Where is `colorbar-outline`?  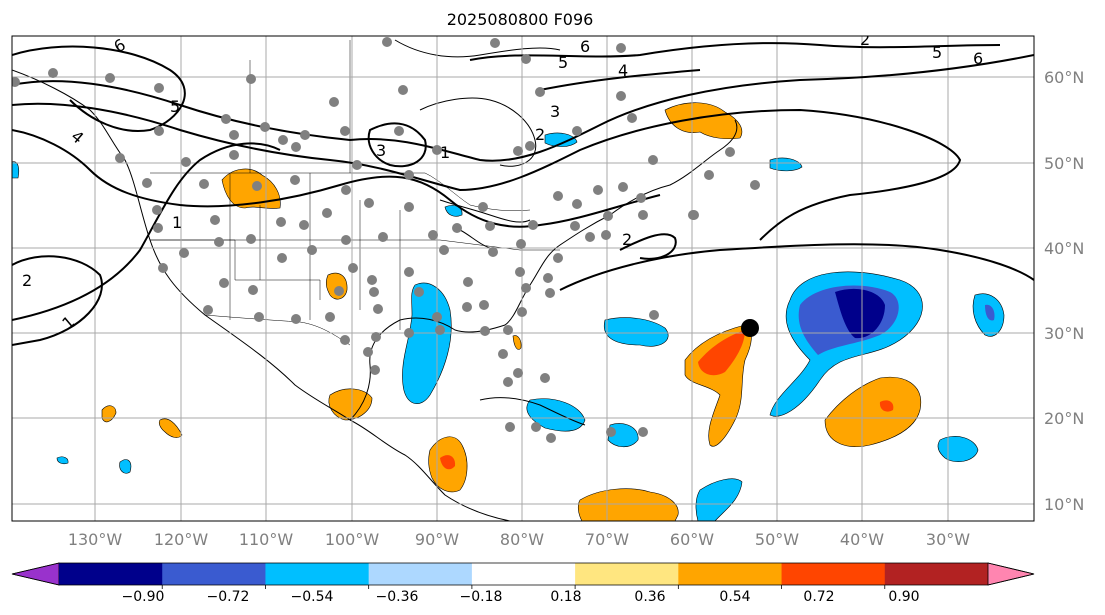
colorbar-outline is located at coordinates (523, 574).